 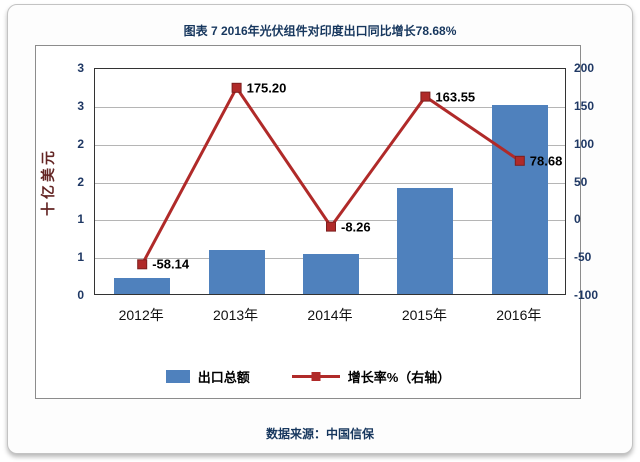 I want to click on legend-label-export-total: 出口总额, so click(x=223, y=377).